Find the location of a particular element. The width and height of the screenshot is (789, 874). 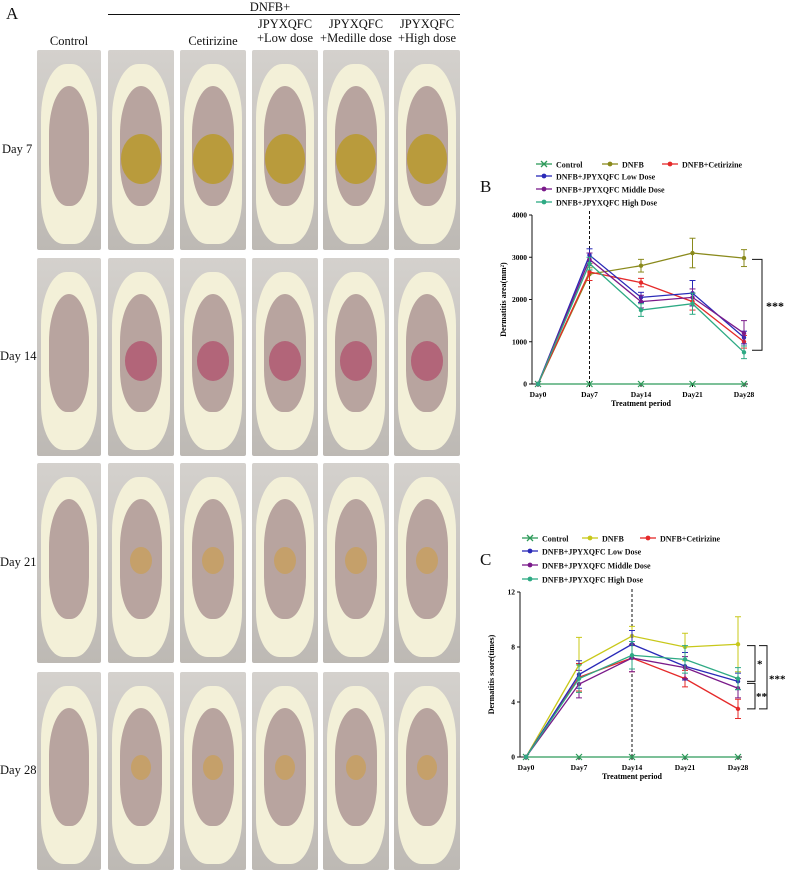

group-header-line is located at coordinates (284, 14).